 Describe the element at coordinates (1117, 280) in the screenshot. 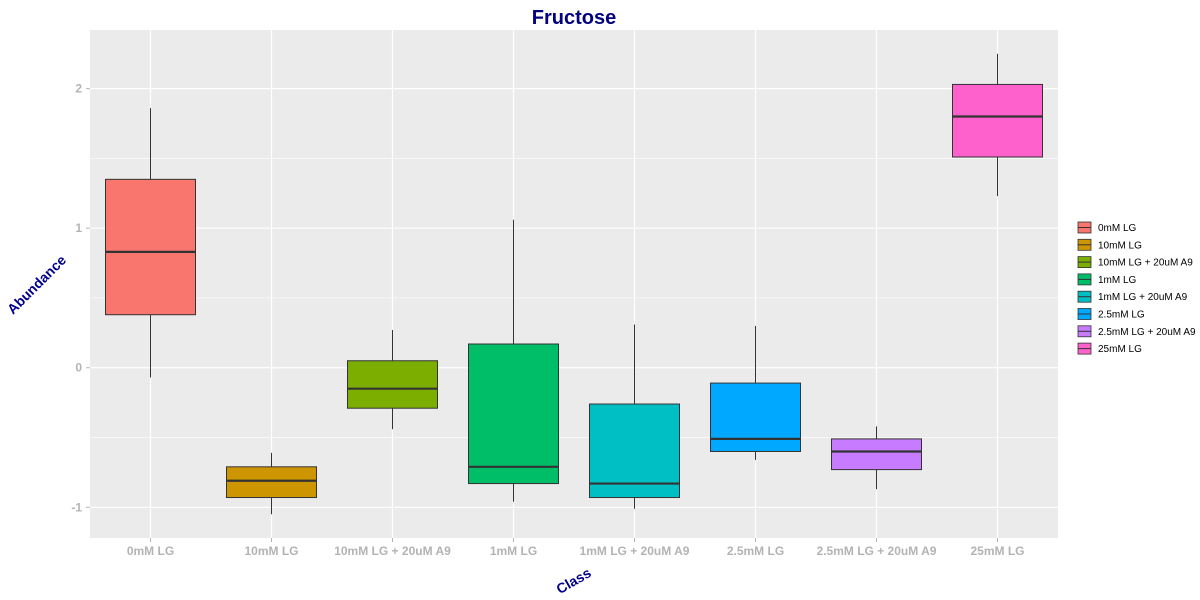

I see `legend-label: 1mM LG` at that location.